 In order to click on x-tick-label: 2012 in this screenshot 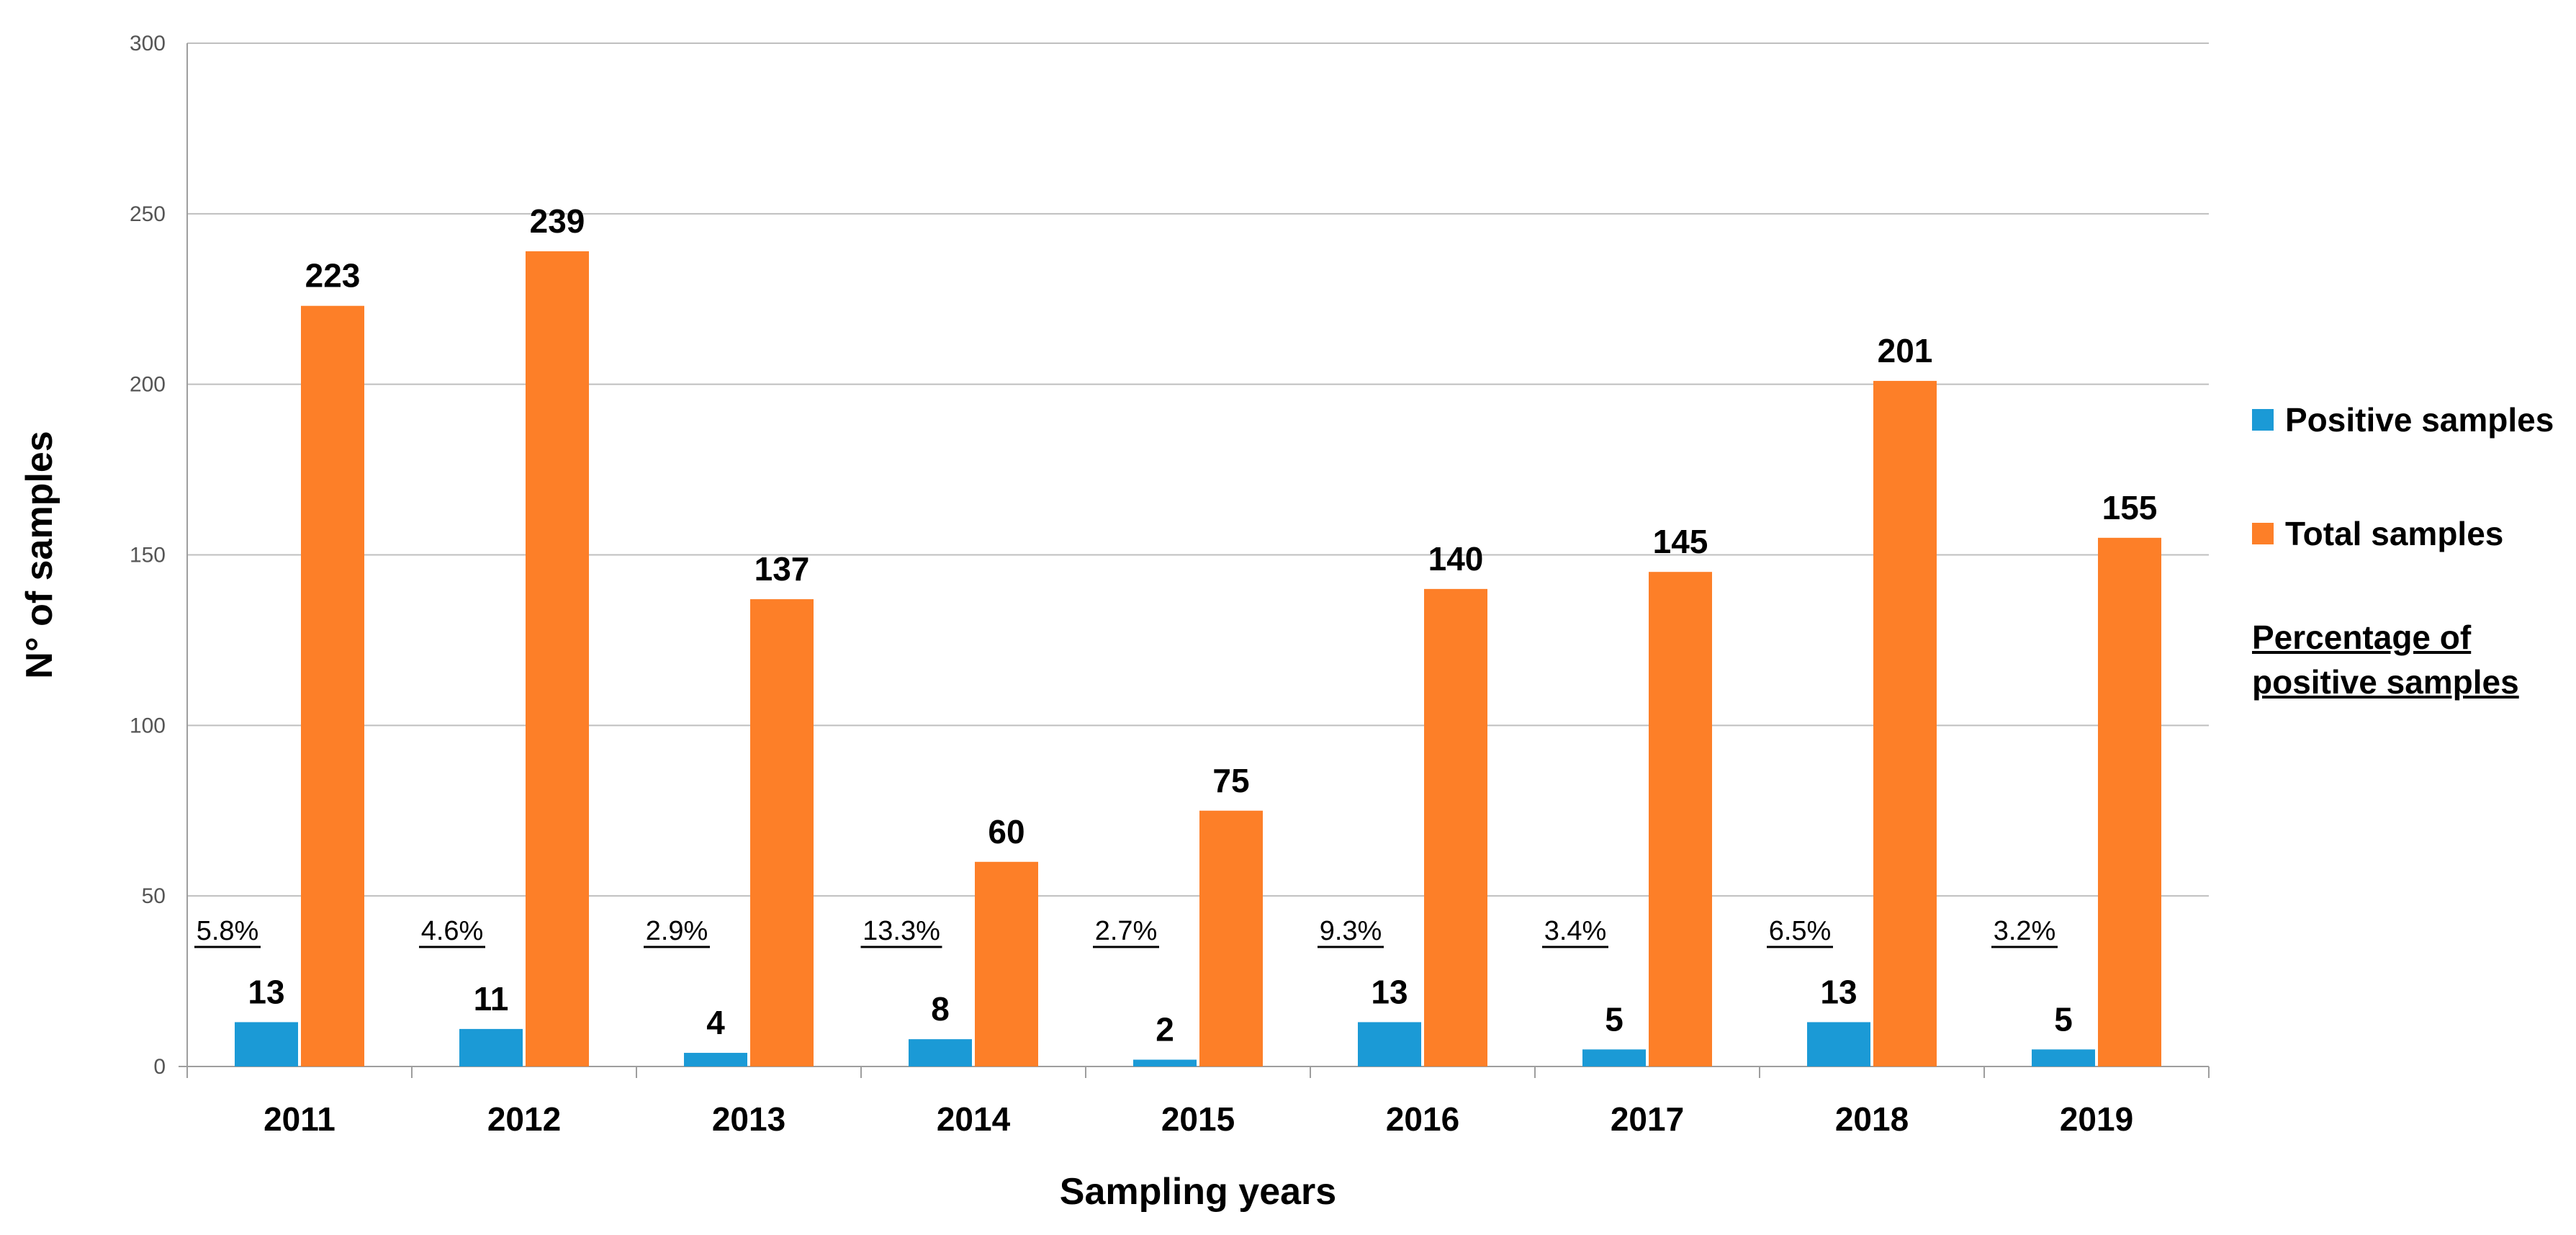, I will do `click(524, 1119)`.